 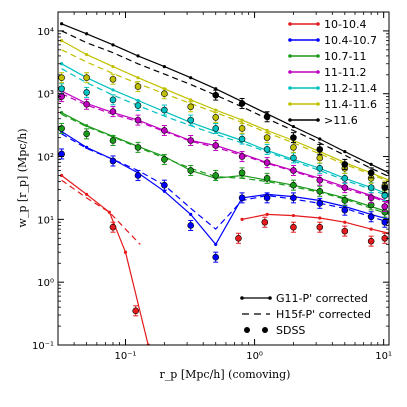 I want to click on legend-label: 10.4-10.7, so click(x=350, y=40).